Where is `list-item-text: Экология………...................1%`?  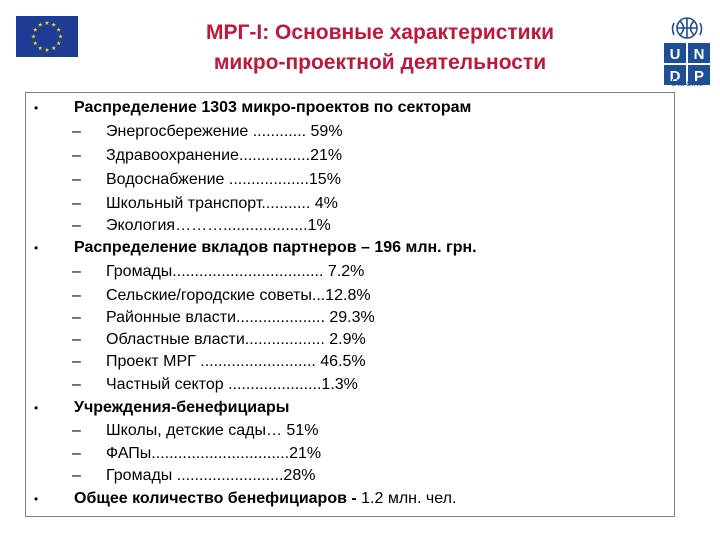 list-item-text: Экология………...................1% is located at coordinates (218, 225).